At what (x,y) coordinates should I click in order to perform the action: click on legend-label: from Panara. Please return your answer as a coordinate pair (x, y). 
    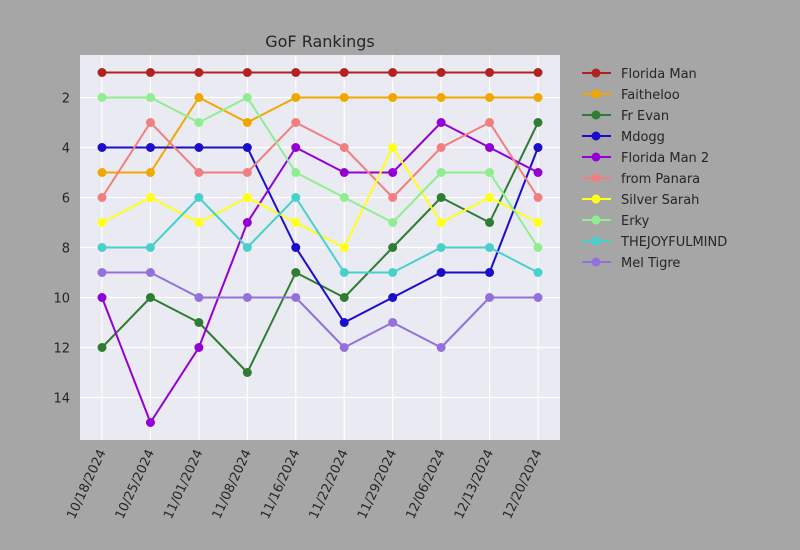
    Looking at the image, I should click on (660, 179).